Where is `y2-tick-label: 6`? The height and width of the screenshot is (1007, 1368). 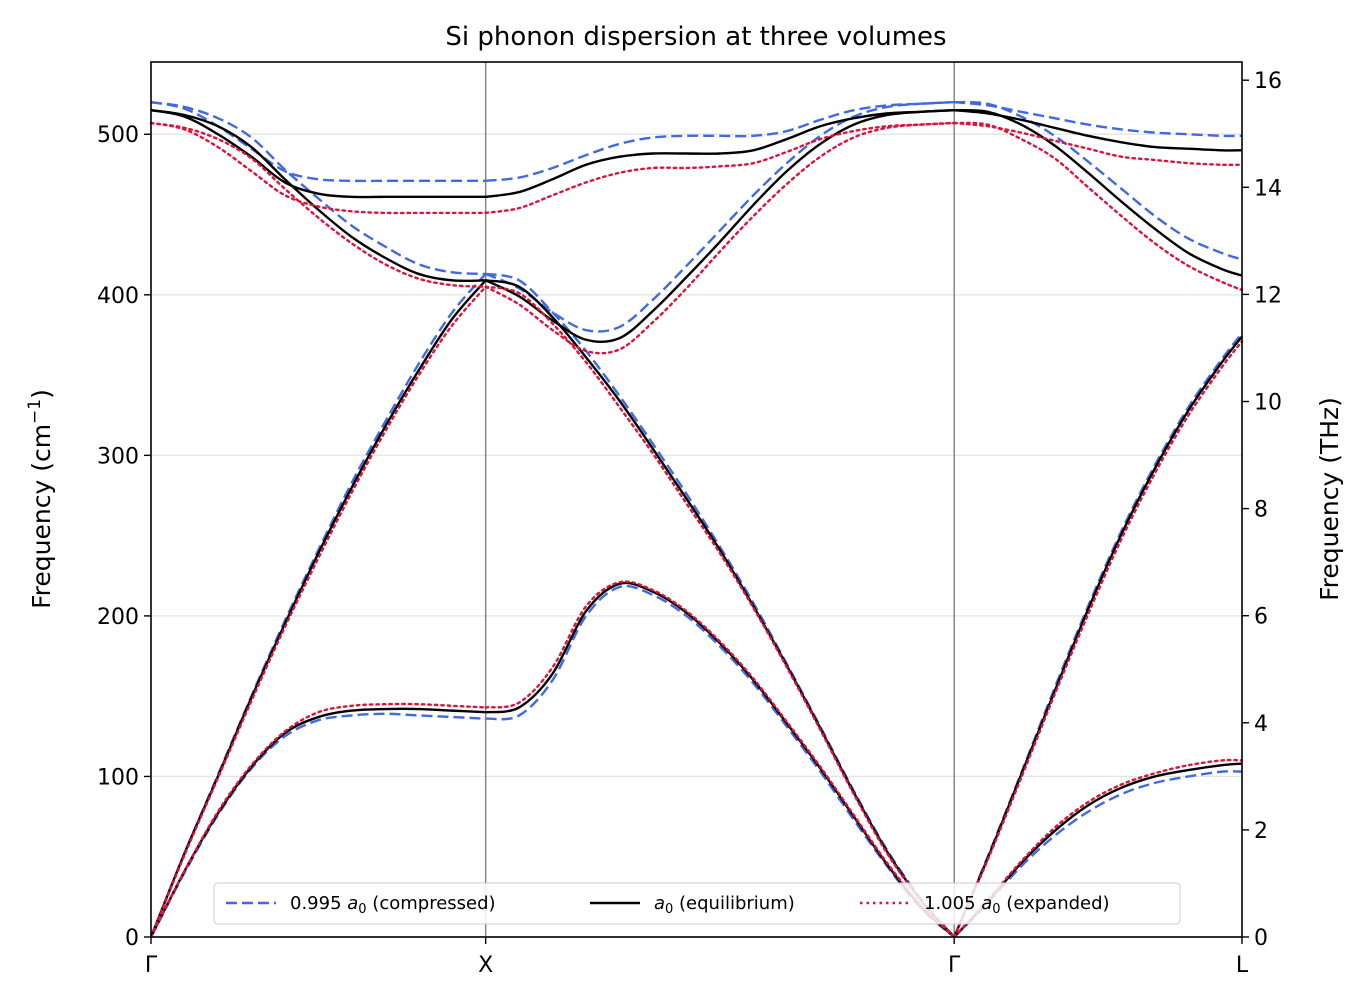
y2-tick-label: 6 is located at coordinates (1261, 617).